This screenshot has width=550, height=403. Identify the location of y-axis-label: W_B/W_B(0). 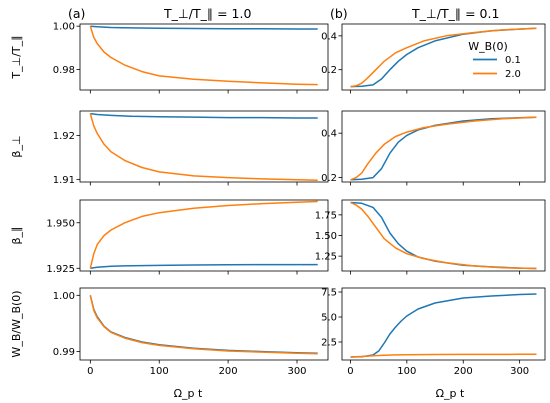
(16, 323).